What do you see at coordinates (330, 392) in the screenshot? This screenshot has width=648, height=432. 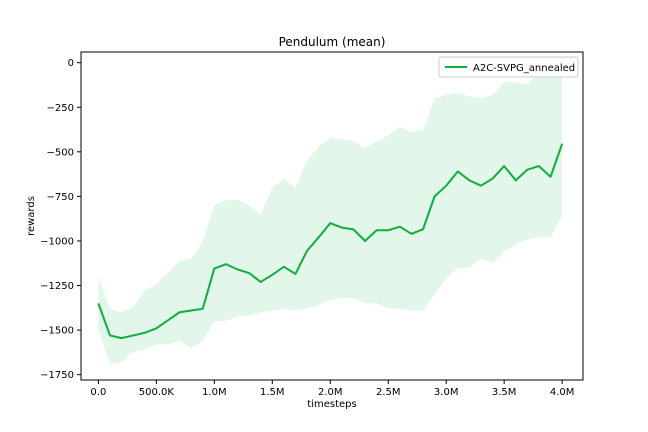 I see `x-tick-label: 2.0M` at bounding box center [330, 392].